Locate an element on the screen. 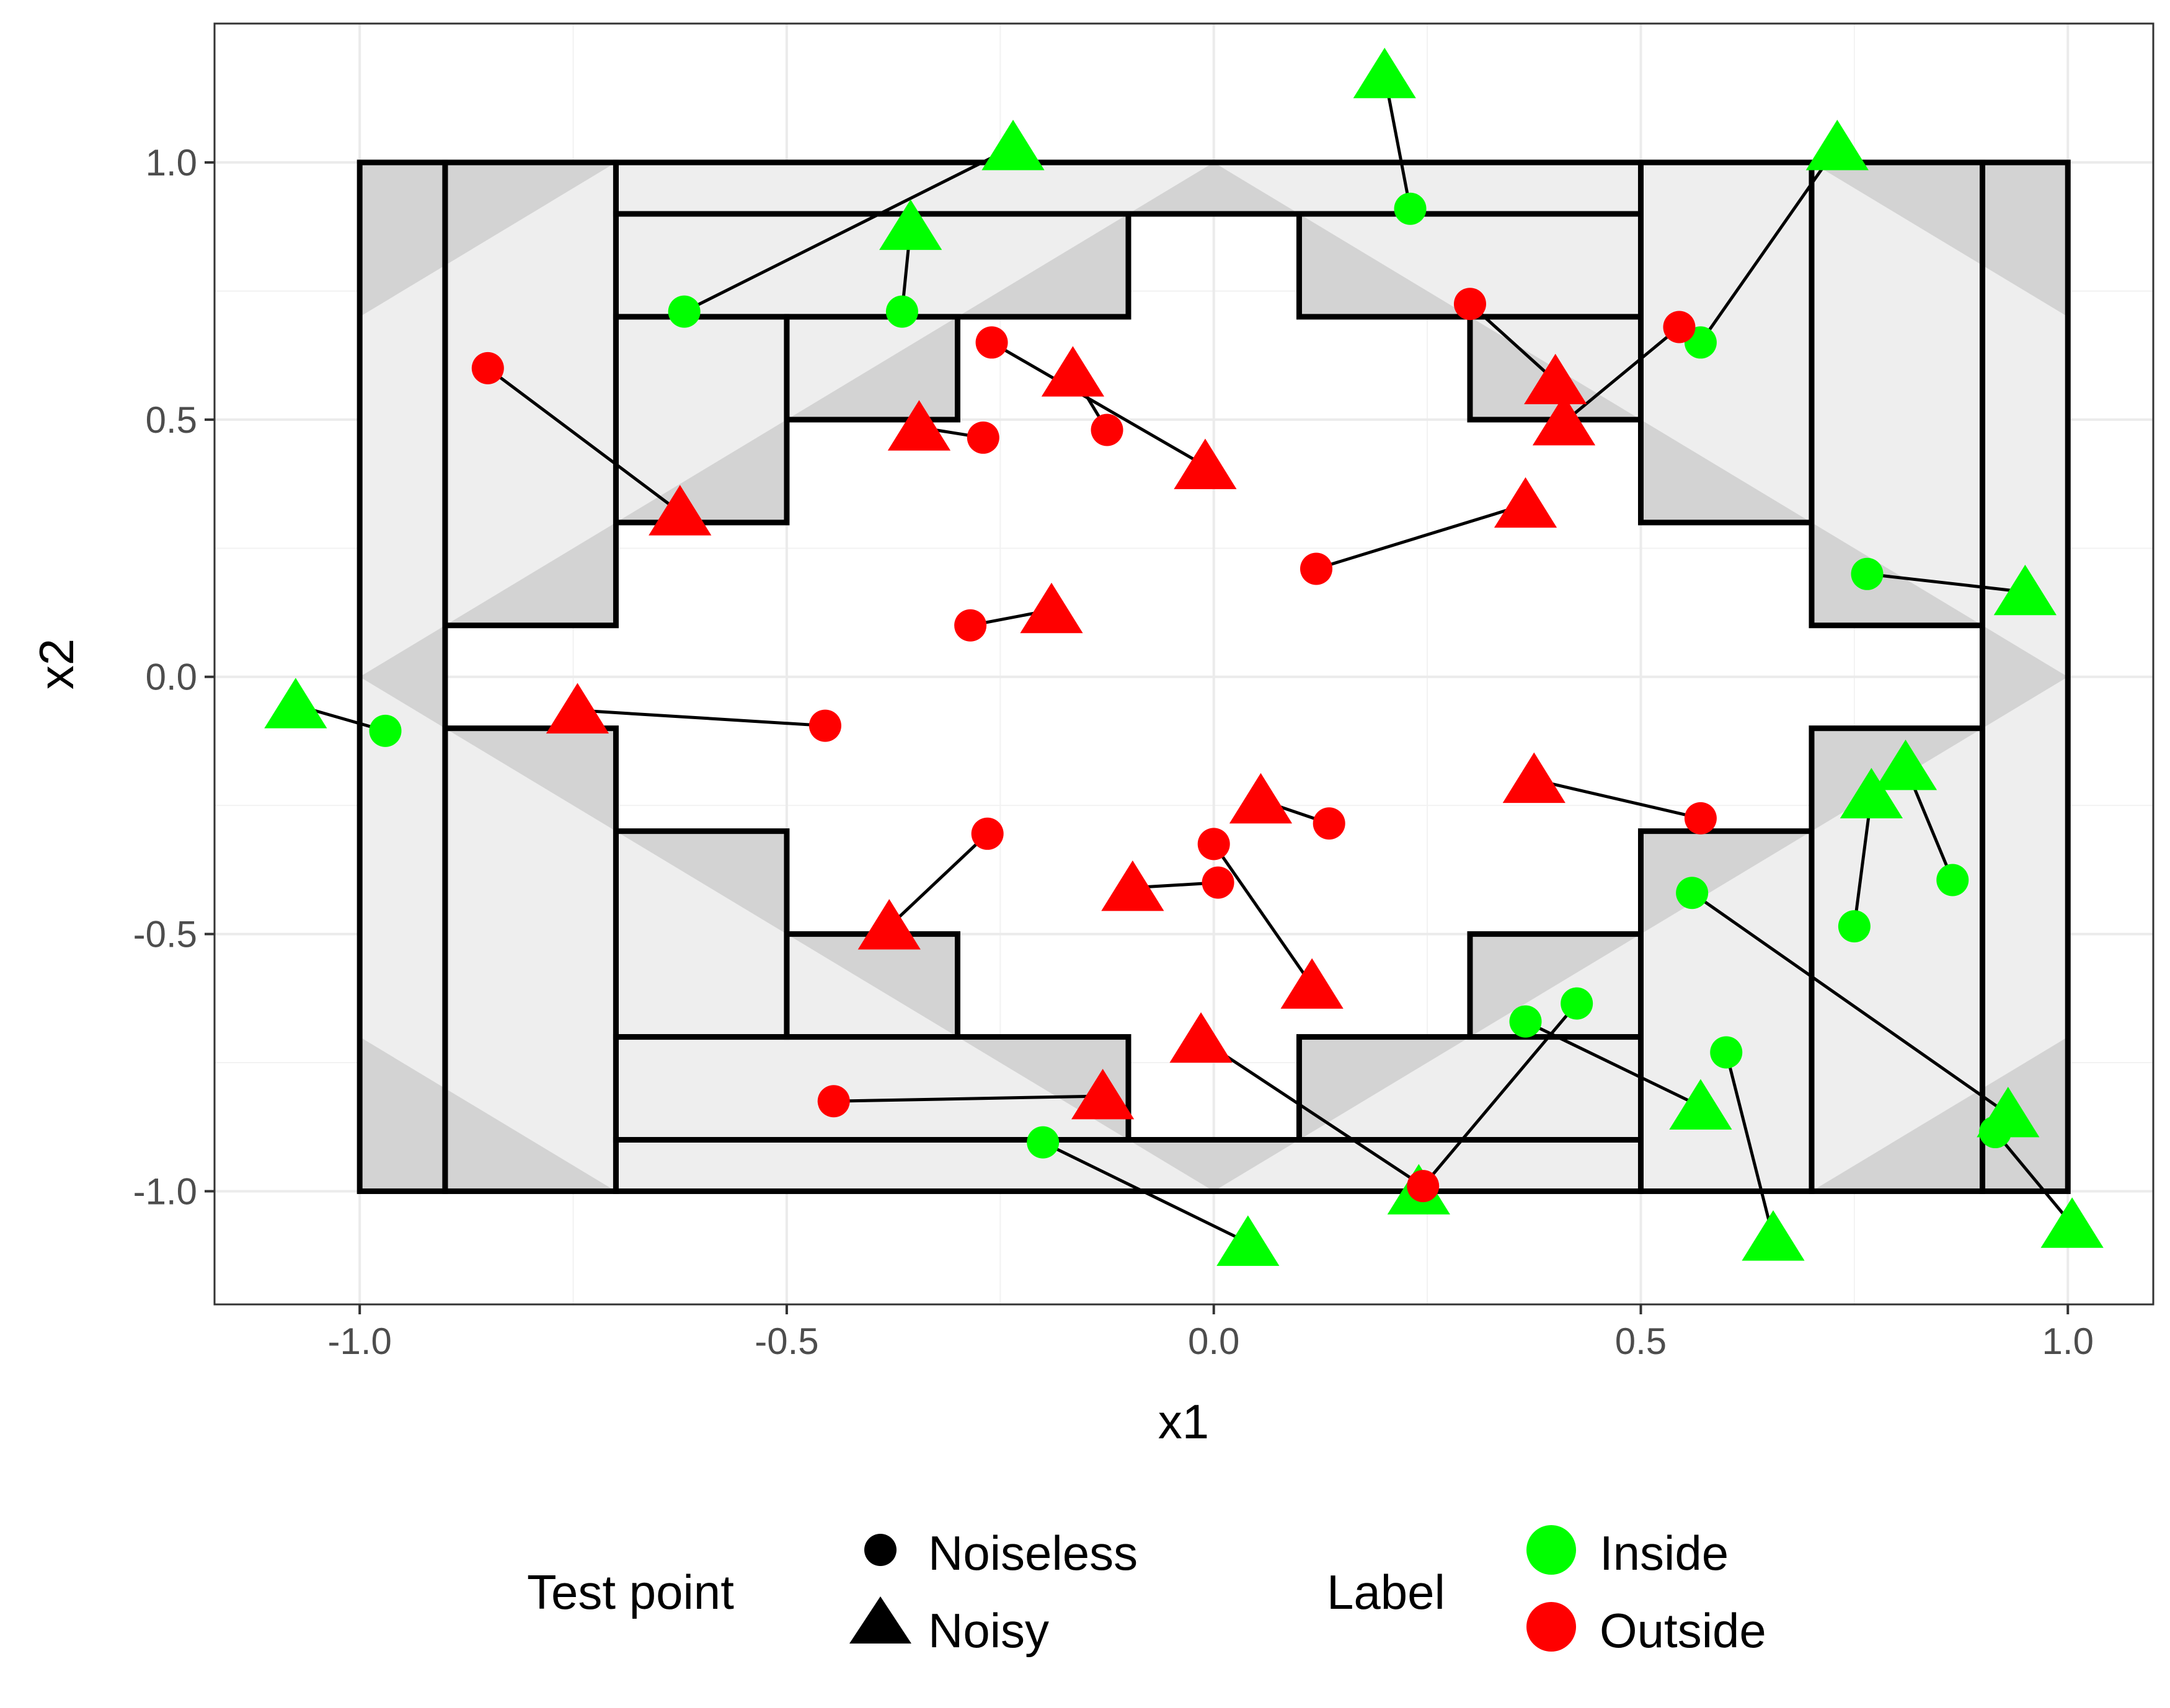  legend-title-label: Label is located at coordinates (1386, 1592).